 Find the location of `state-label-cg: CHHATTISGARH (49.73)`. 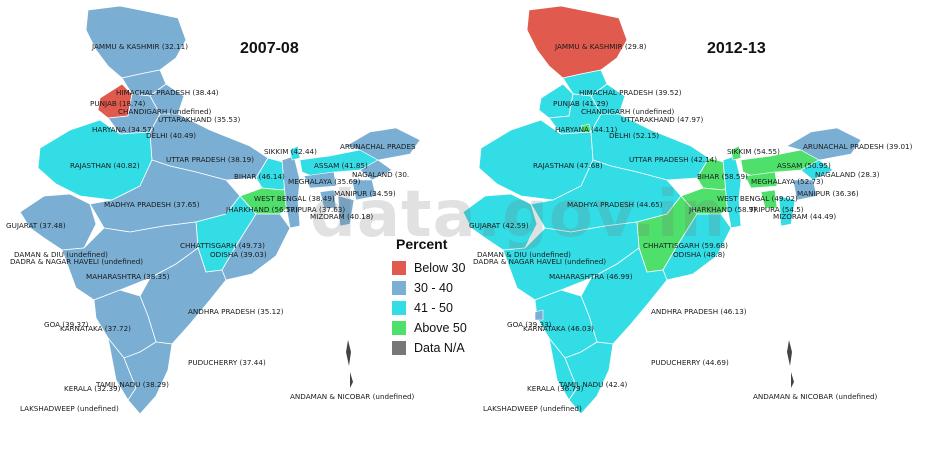

state-label-cg: CHHATTISGARH (49.73) is located at coordinates (222, 245).